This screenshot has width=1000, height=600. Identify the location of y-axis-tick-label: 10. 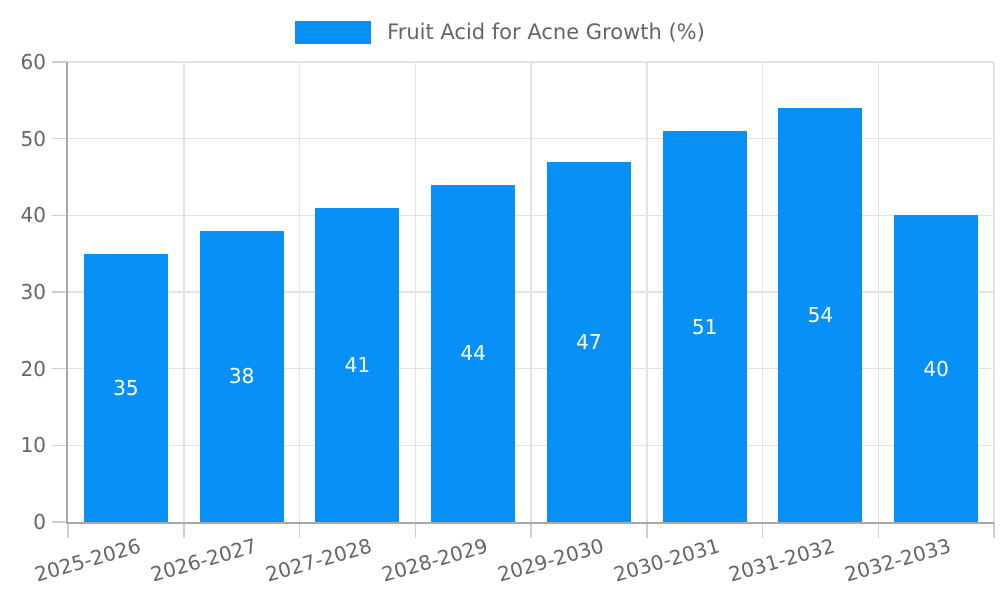
(33, 445).